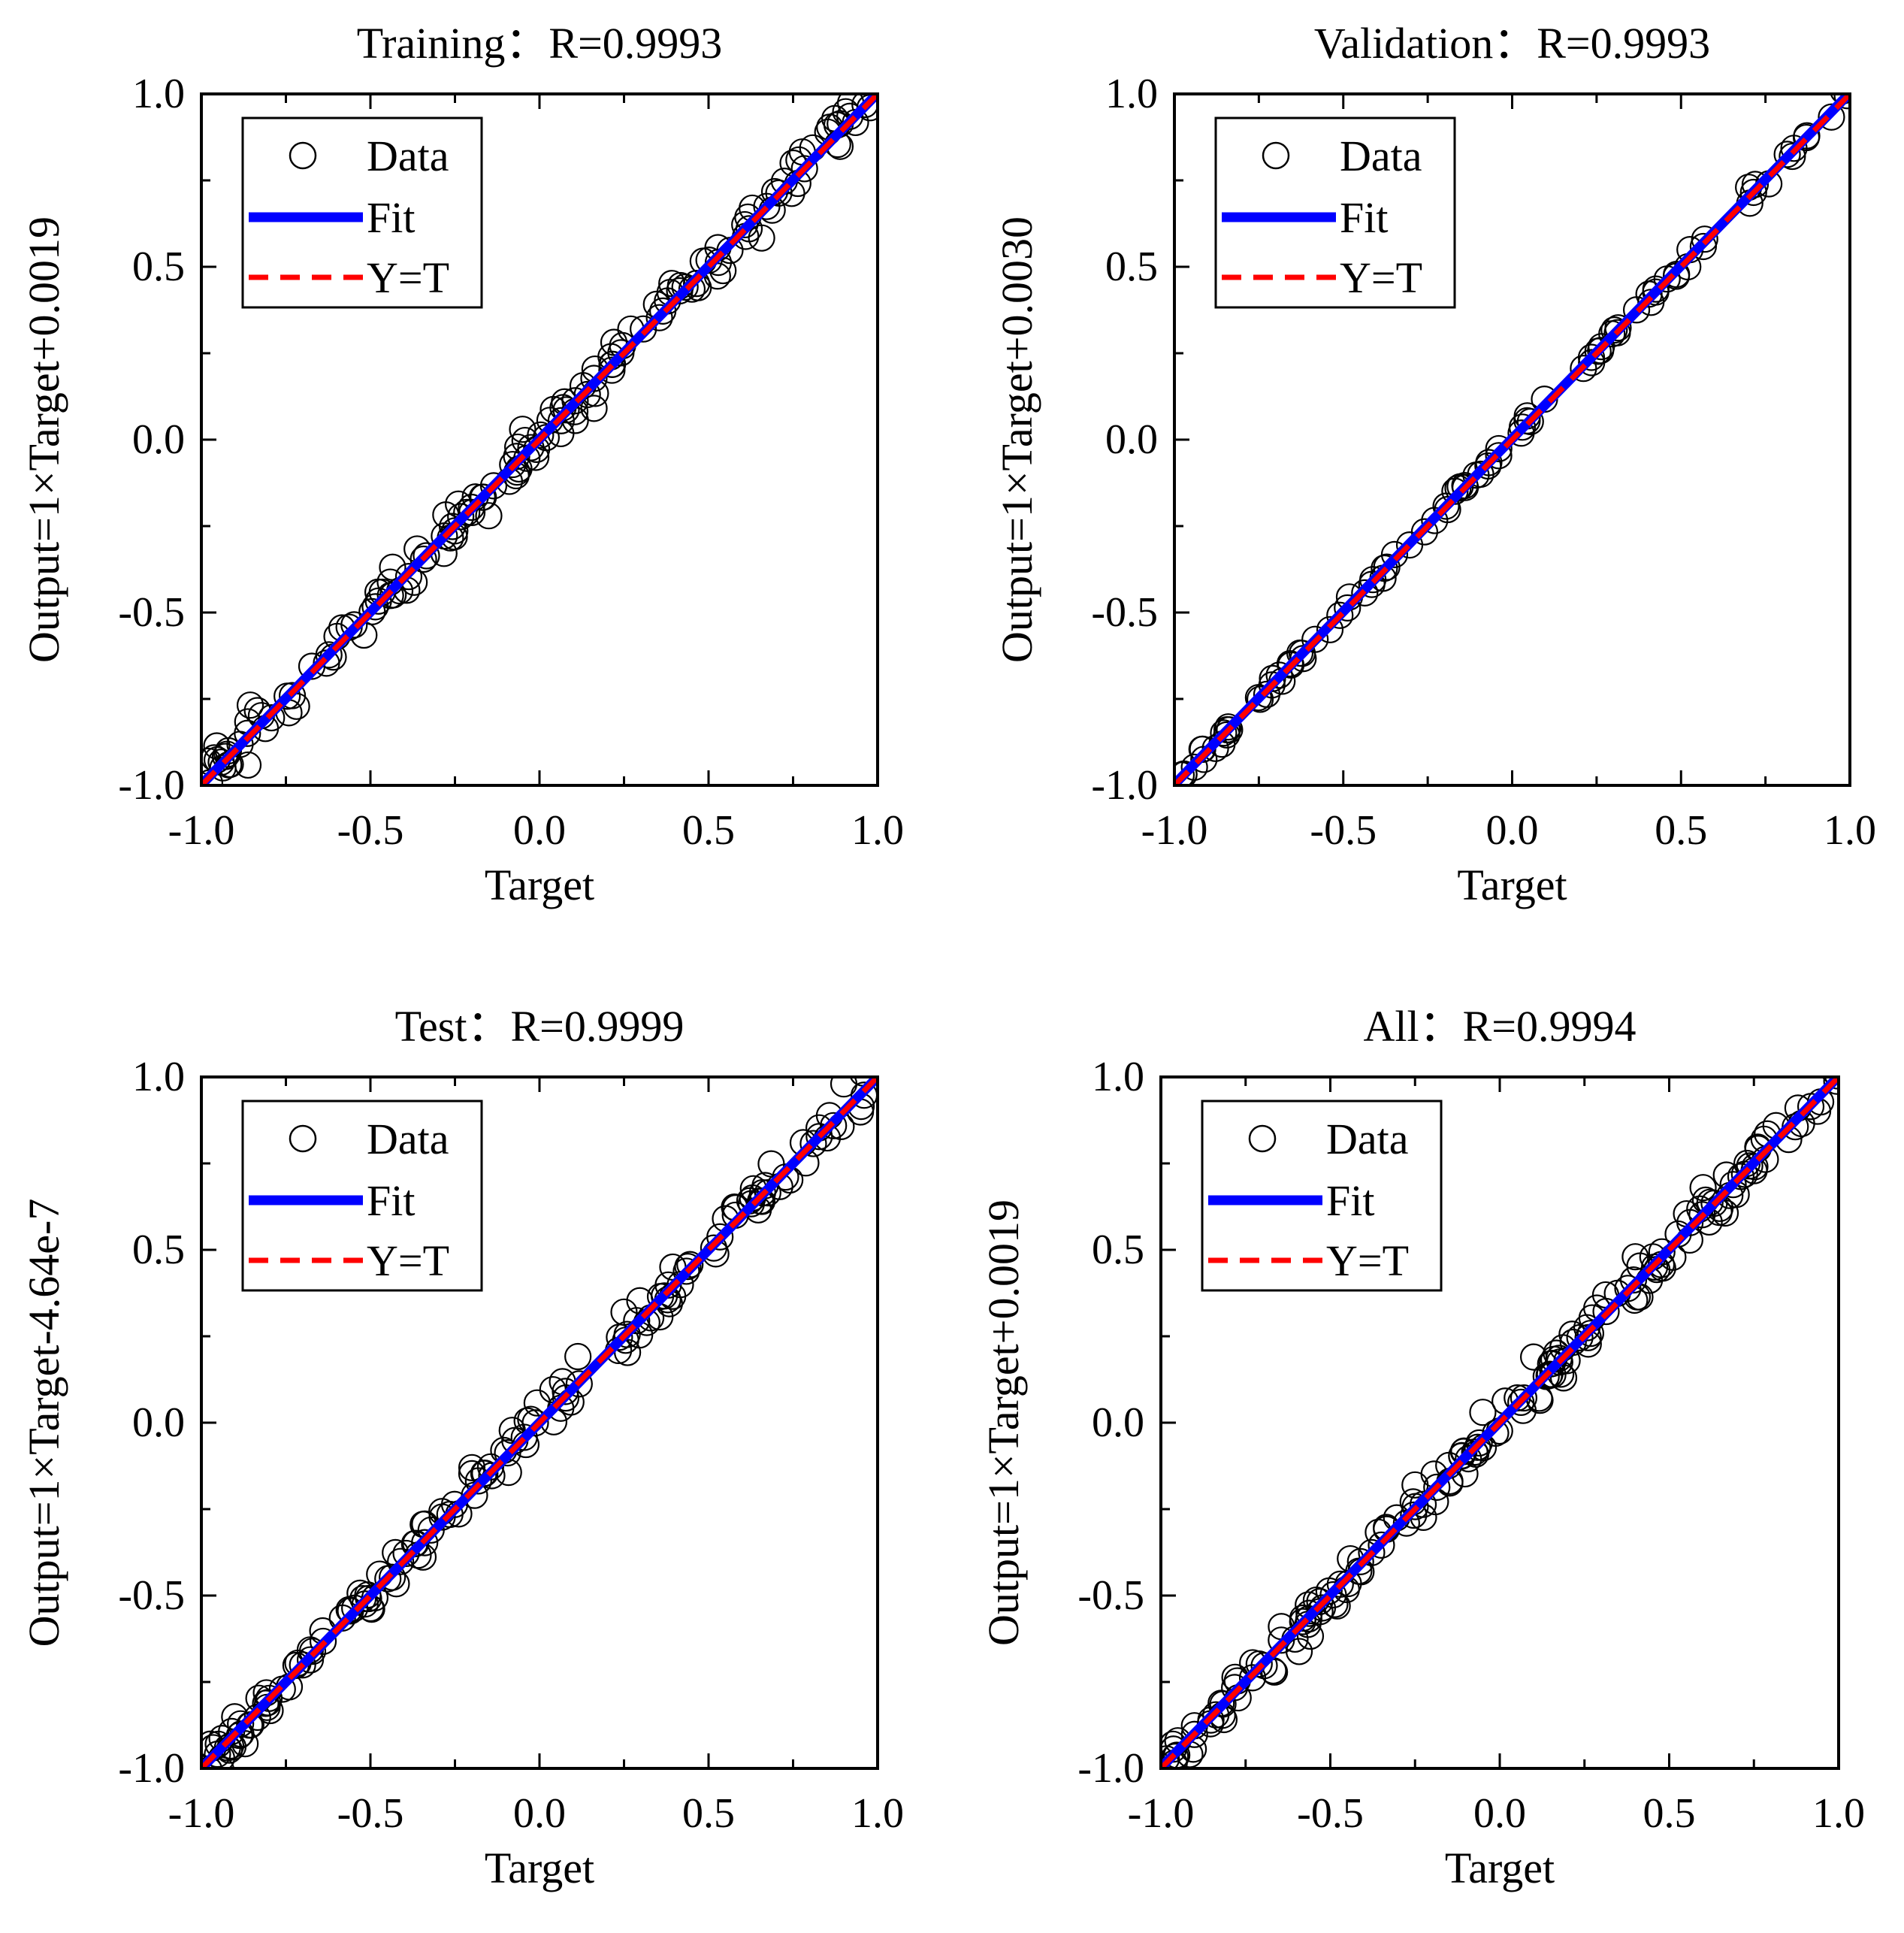  I want to click on chart-title: Training：R=0.9993, so click(540, 43).